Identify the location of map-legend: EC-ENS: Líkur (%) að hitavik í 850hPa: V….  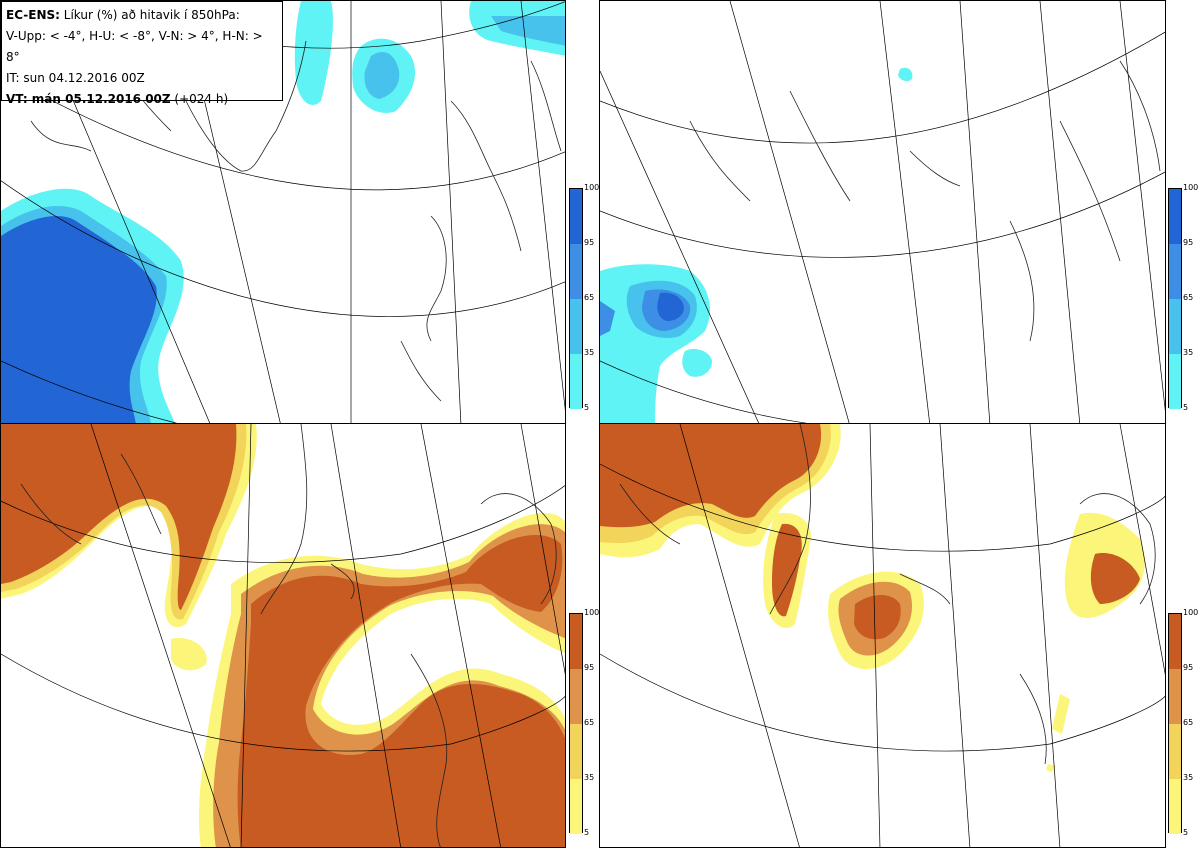
(142, 53).